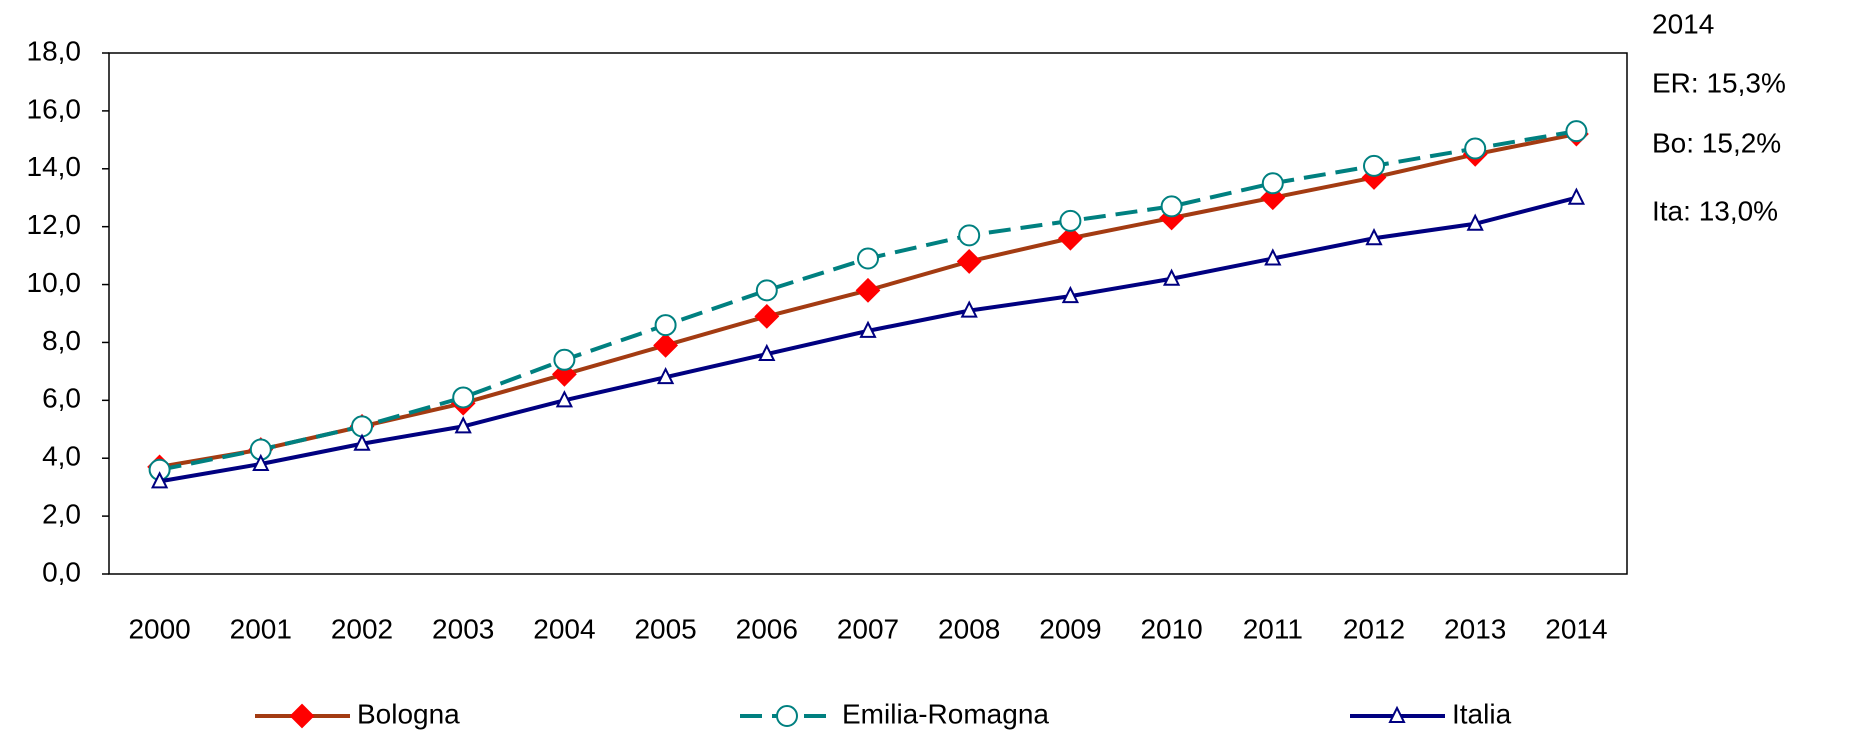 Image resolution: width=1872 pixels, height=731 pixels. I want to click on x-tick-label: 2005, so click(665, 628).